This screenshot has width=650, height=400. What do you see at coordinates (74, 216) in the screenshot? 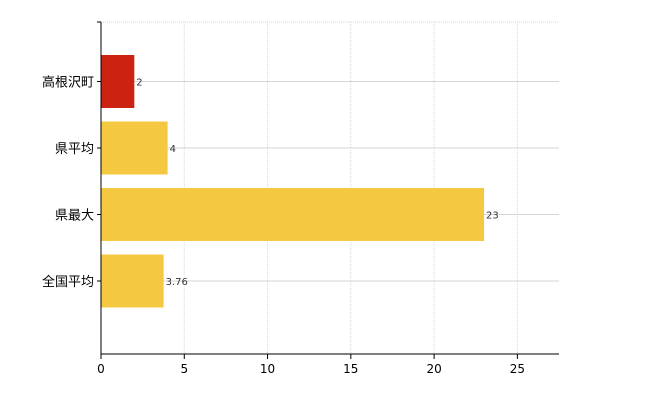
I see `category-label: 県最大` at bounding box center [74, 216].